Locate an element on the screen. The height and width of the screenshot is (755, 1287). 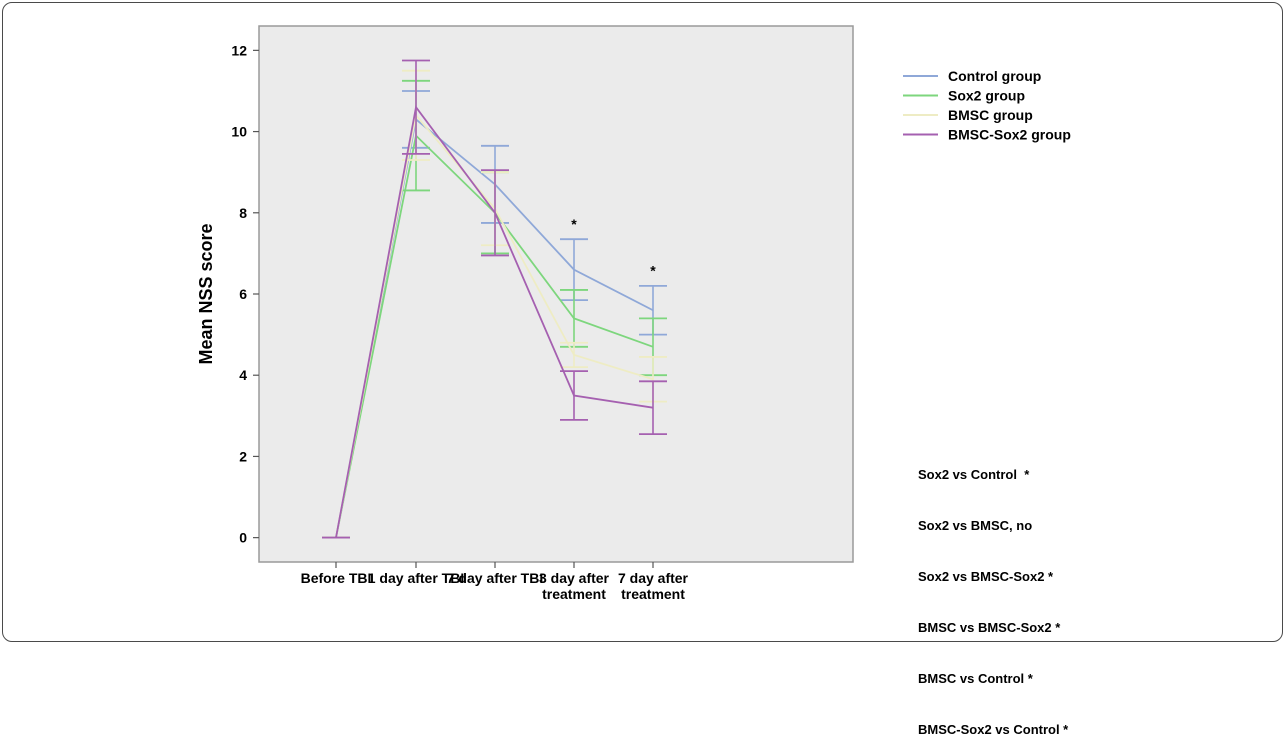
x-tick-label: 1 day after TBI is located at coordinates (416, 578).